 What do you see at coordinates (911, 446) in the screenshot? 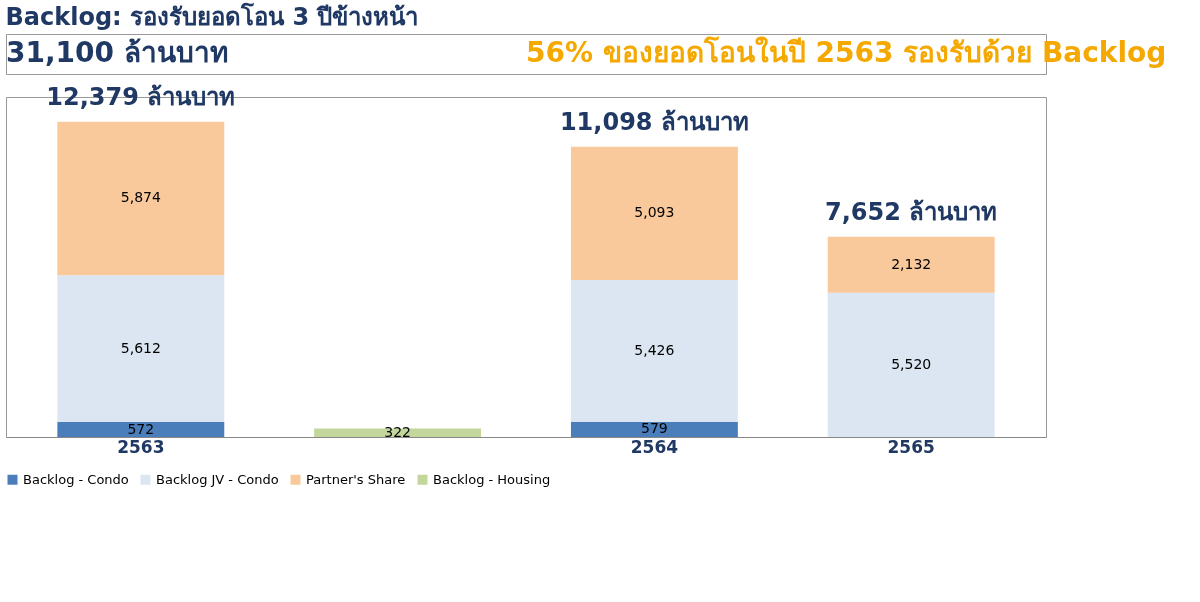
I see `x-tick-label: 2565` at bounding box center [911, 446].